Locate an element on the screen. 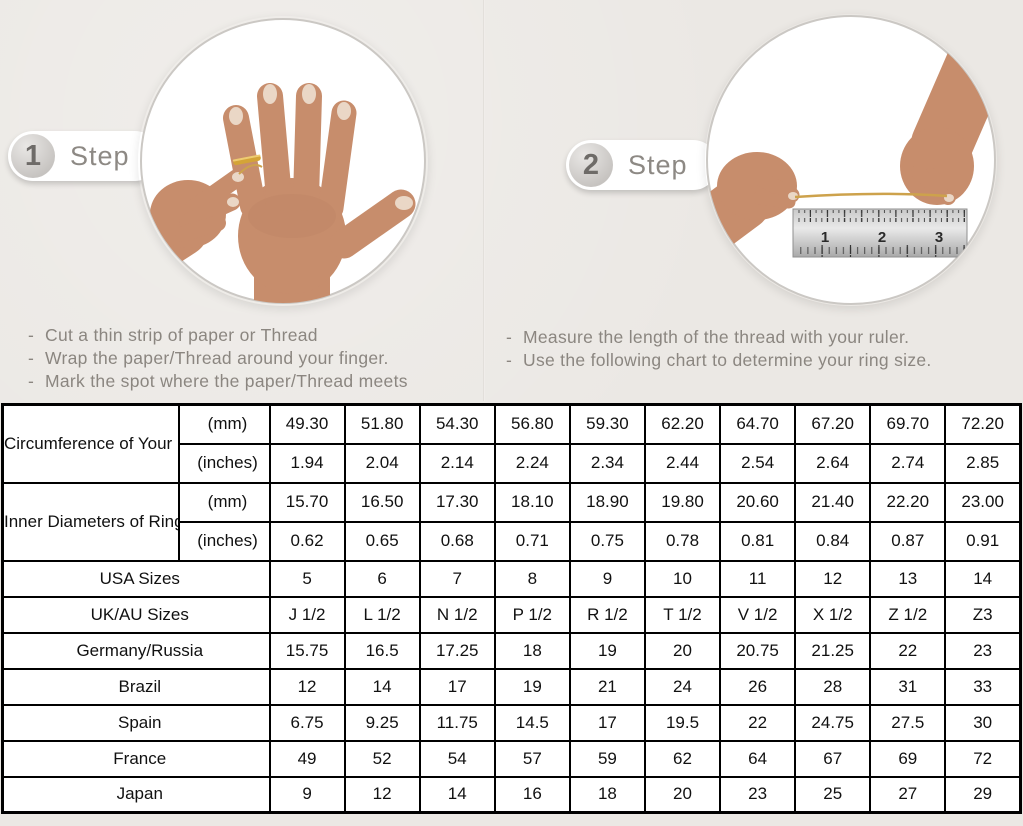 The width and height of the screenshot is (1023, 826). size-cell: 24 is located at coordinates (682, 686).